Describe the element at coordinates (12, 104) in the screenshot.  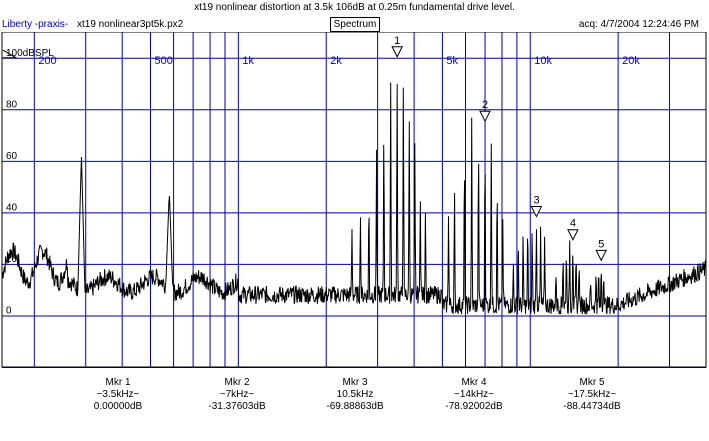
I see `y-tick-label: 80` at that location.